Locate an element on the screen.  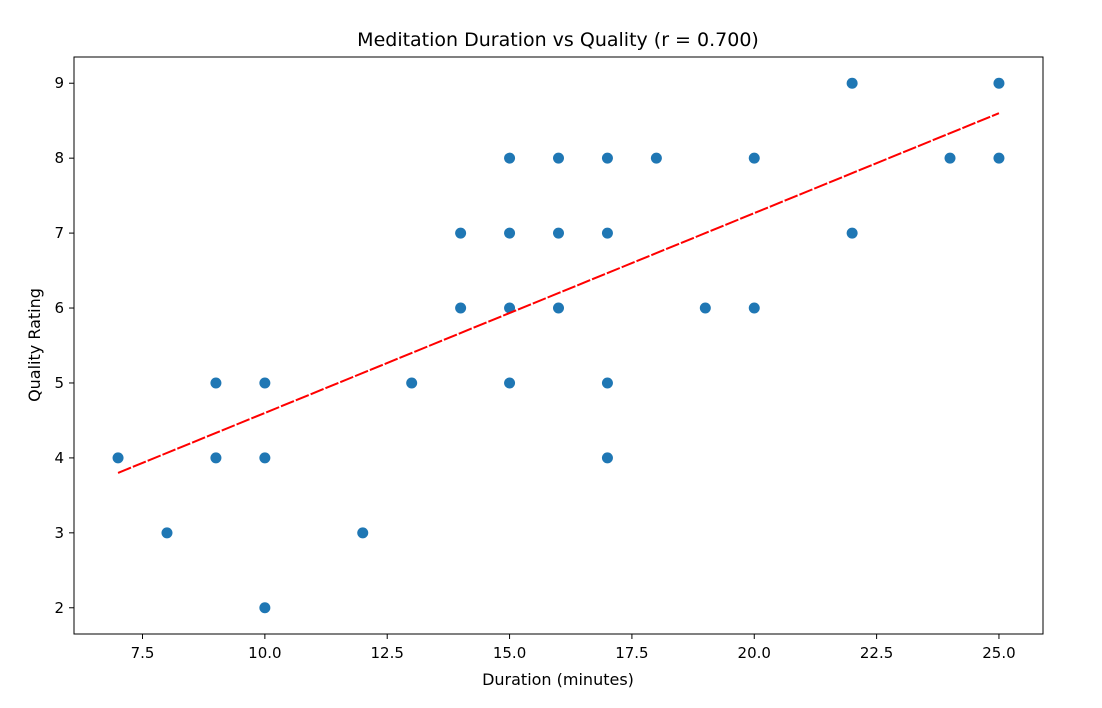
y-tick-label: 7 is located at coordinates (59, 233).